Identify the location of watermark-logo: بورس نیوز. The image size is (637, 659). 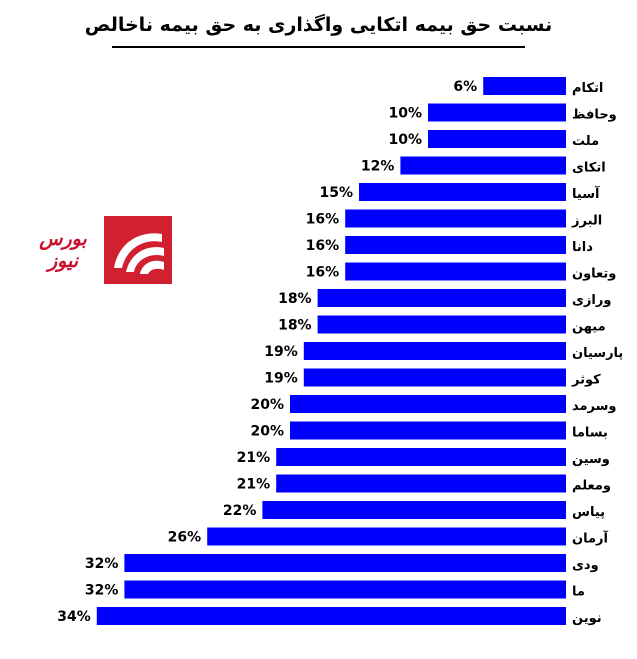
(97, 248).